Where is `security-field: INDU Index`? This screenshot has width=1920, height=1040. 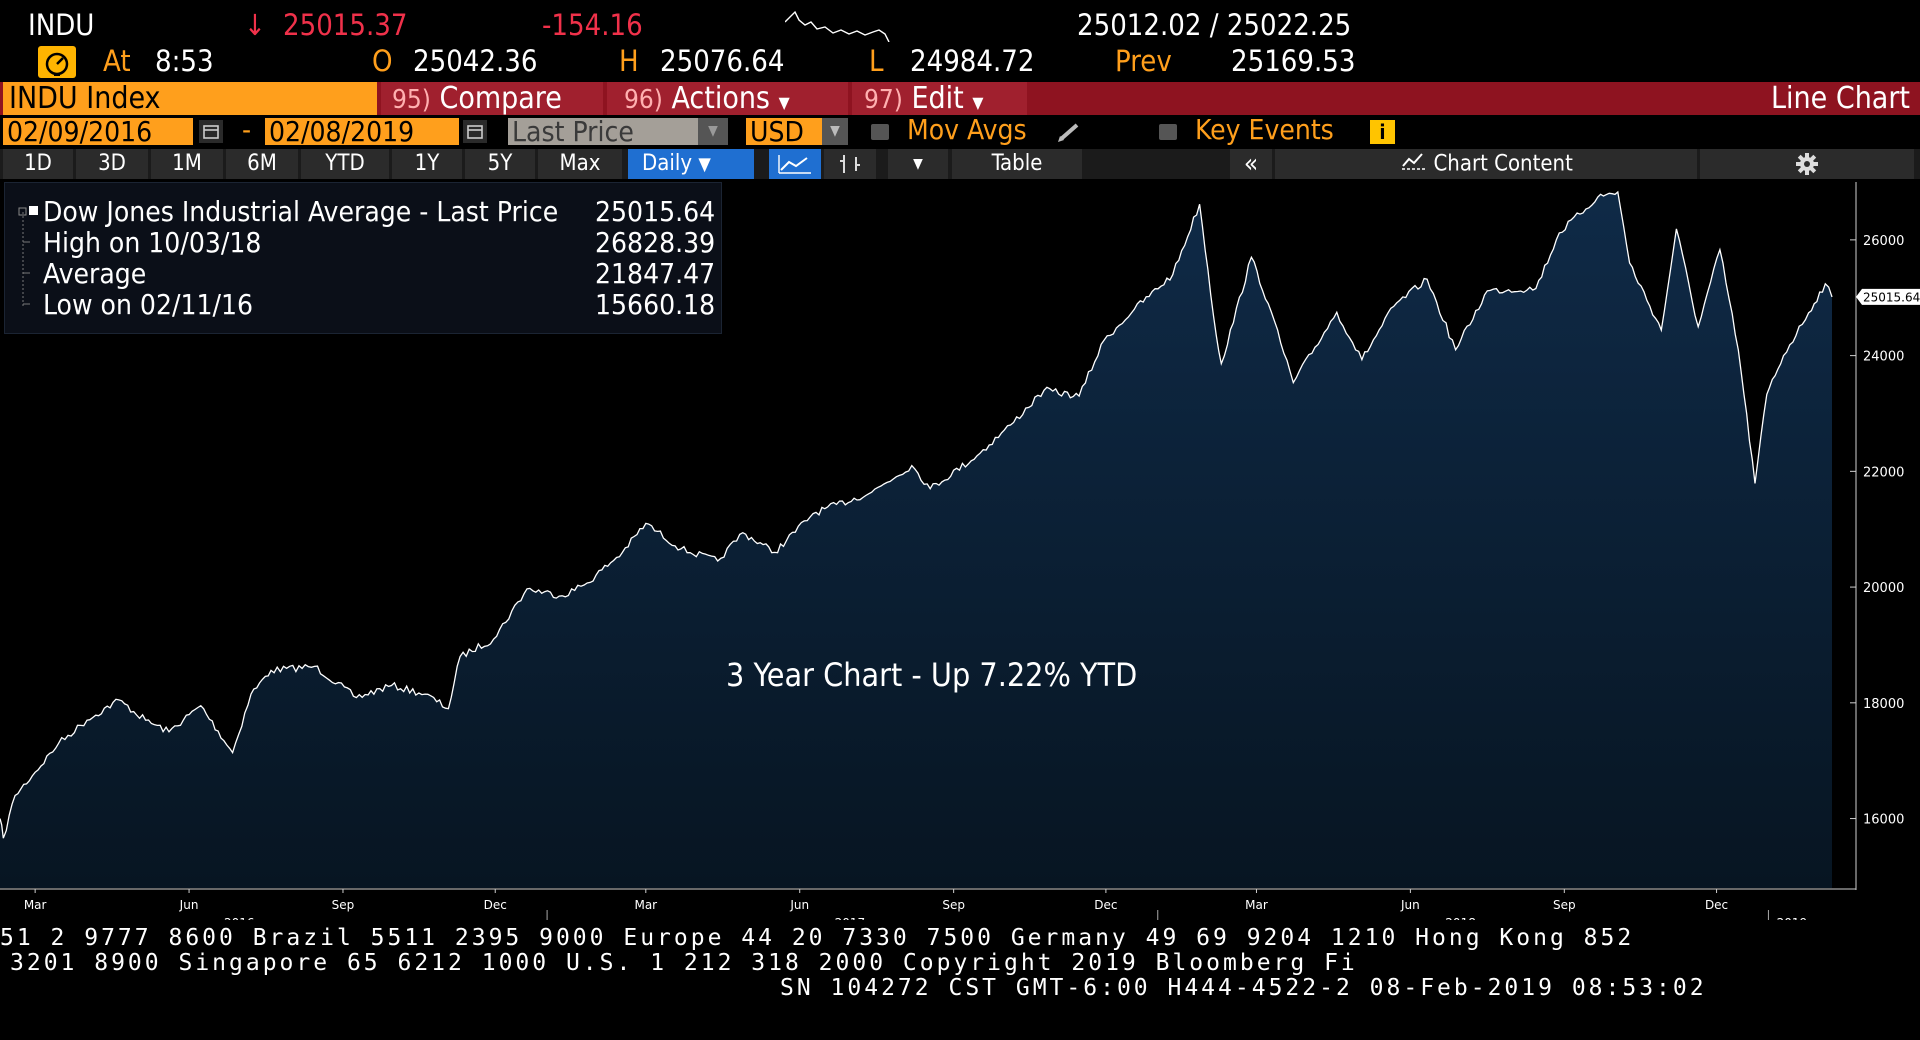
security-field: INDU Index is located at coordinates (190, 98).